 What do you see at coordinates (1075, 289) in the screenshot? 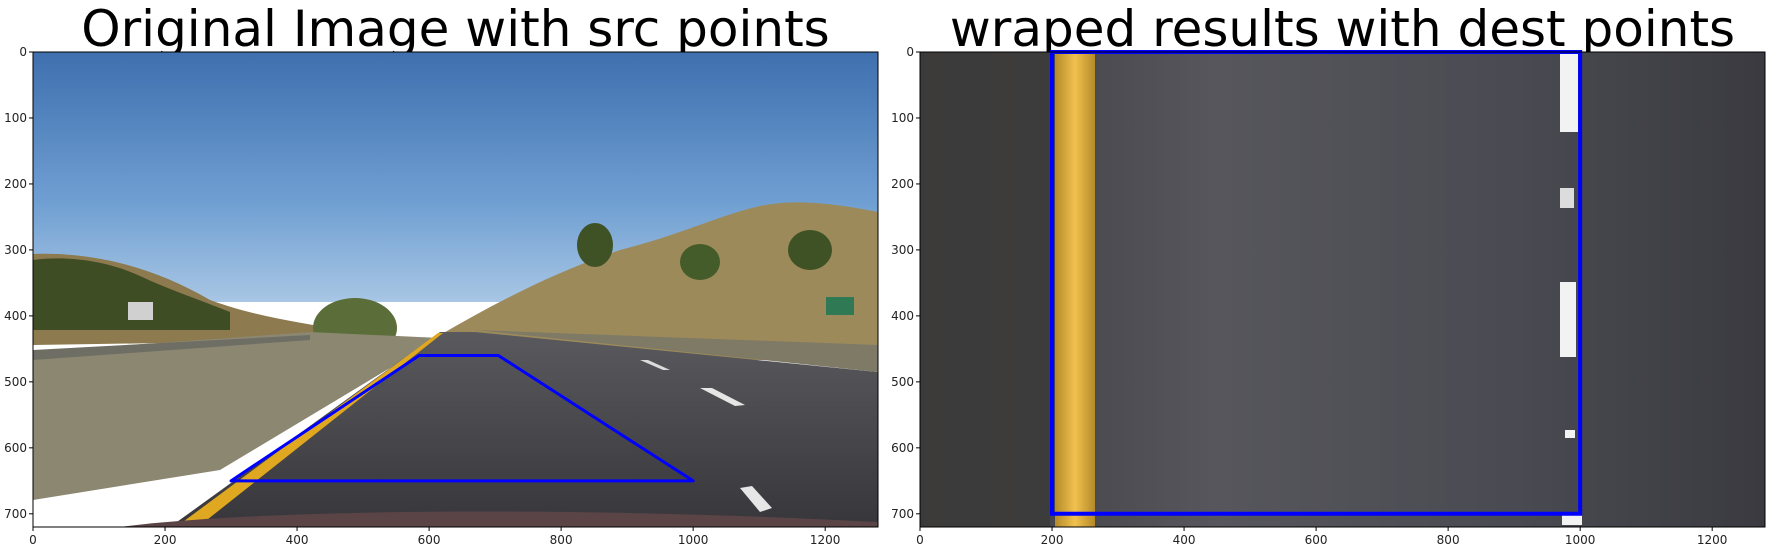
I see `yellow-line-warped` at bounding box center [1075, 289].